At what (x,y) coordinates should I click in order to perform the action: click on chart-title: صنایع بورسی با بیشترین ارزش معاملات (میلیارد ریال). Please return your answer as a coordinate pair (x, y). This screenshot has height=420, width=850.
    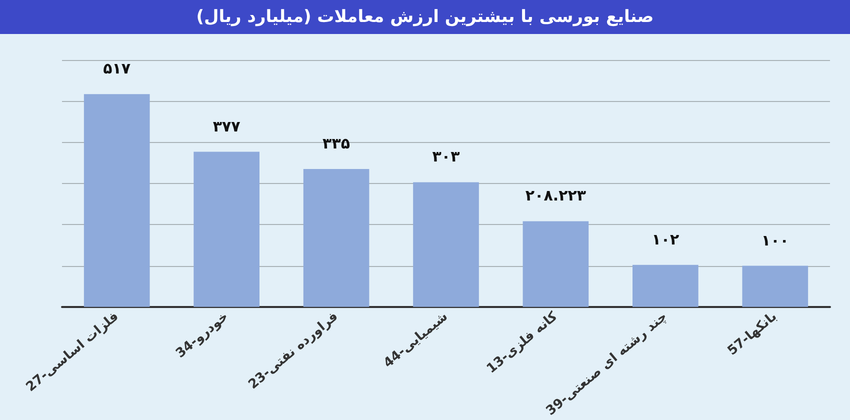
    Looking at the image, I should click on (425, 17).